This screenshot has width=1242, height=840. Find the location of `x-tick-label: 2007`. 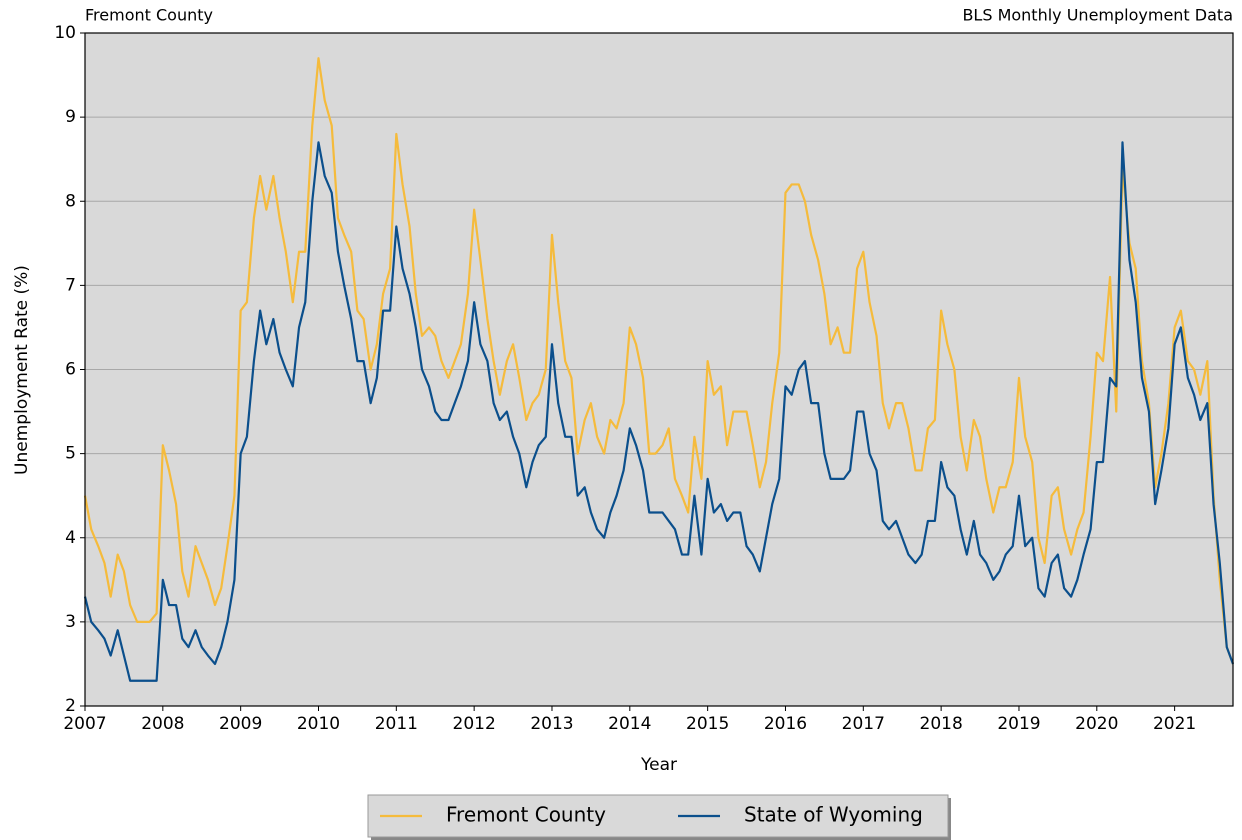

x-tick-label: 2007 is located at coordinates (84, 724).